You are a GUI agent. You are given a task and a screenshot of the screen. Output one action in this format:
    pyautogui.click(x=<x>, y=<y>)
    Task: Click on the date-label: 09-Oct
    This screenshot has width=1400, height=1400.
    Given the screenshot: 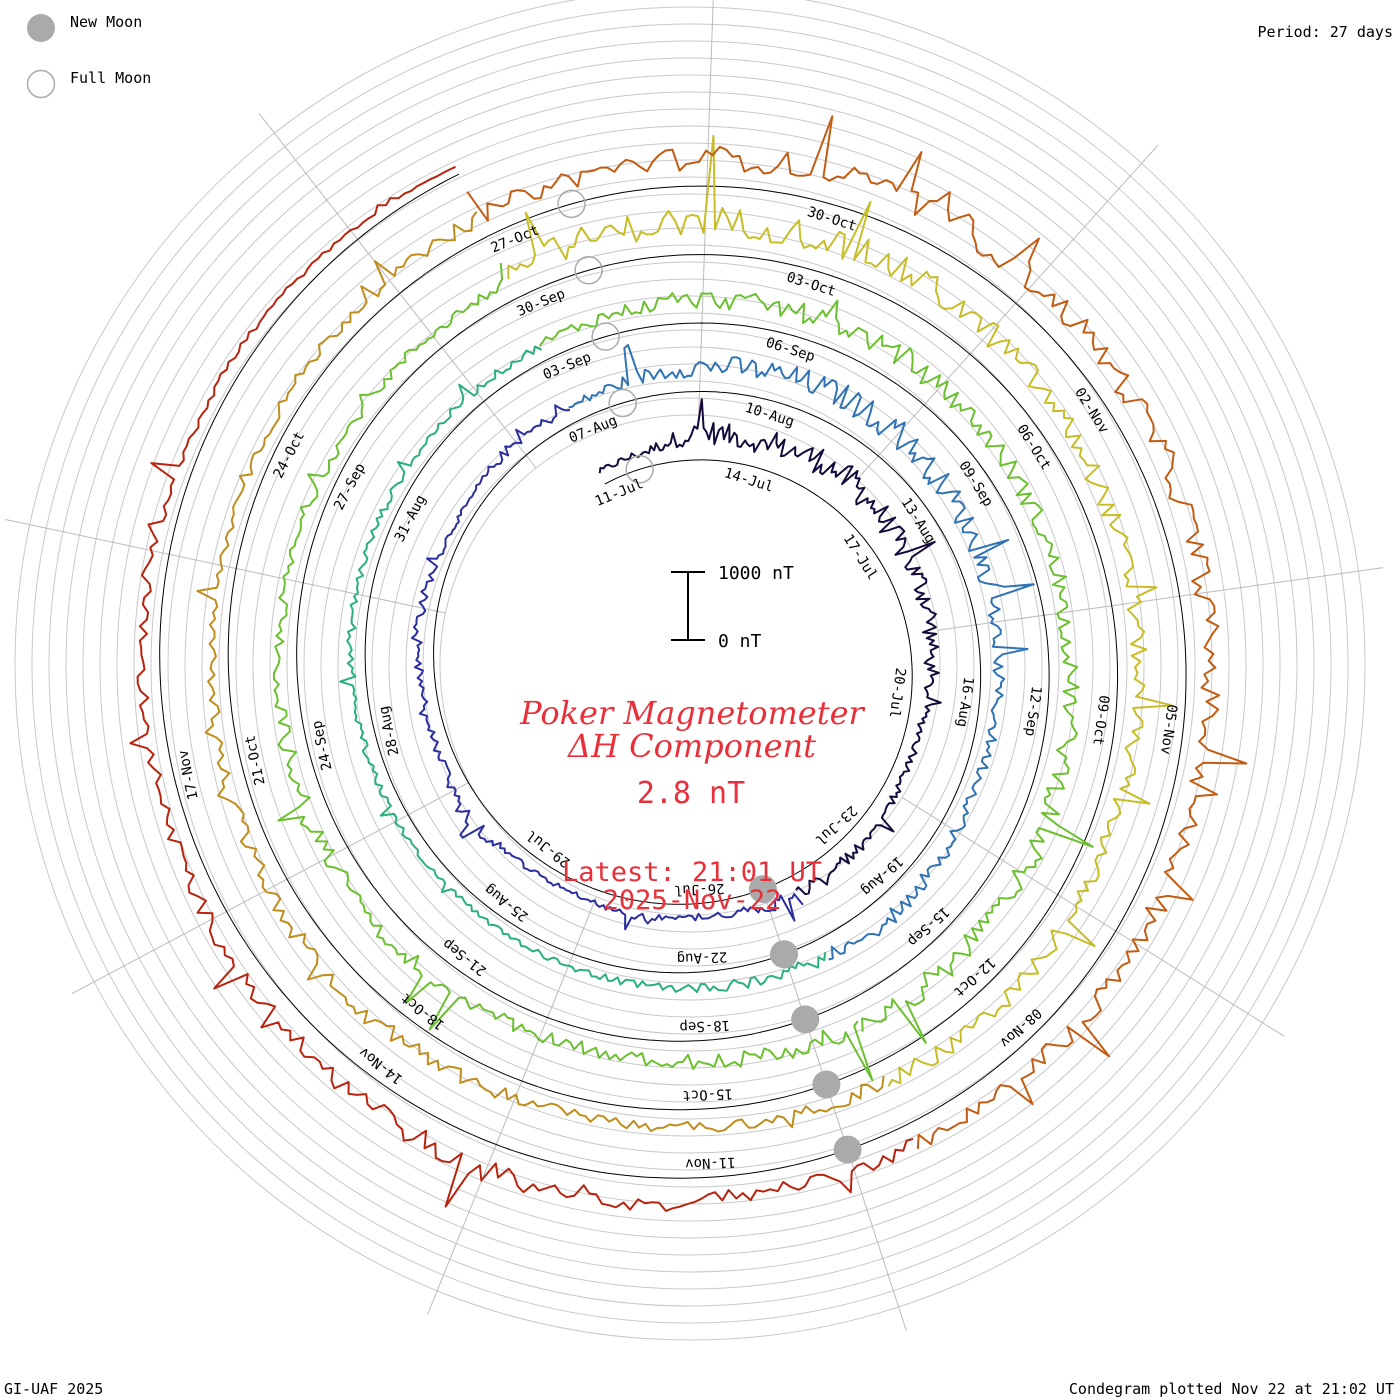 What is the action you would take?
    pyautogui.click(x=1100, y=720)
    